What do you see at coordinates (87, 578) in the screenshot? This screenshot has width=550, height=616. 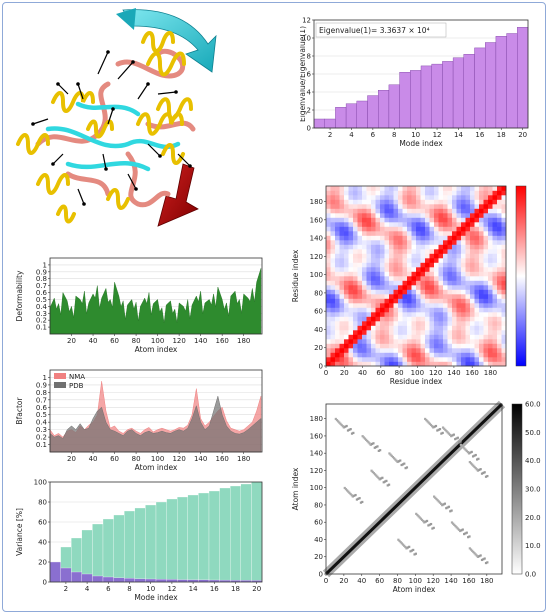 I see `variance-bar-individual` at bounding box center [87, 578].